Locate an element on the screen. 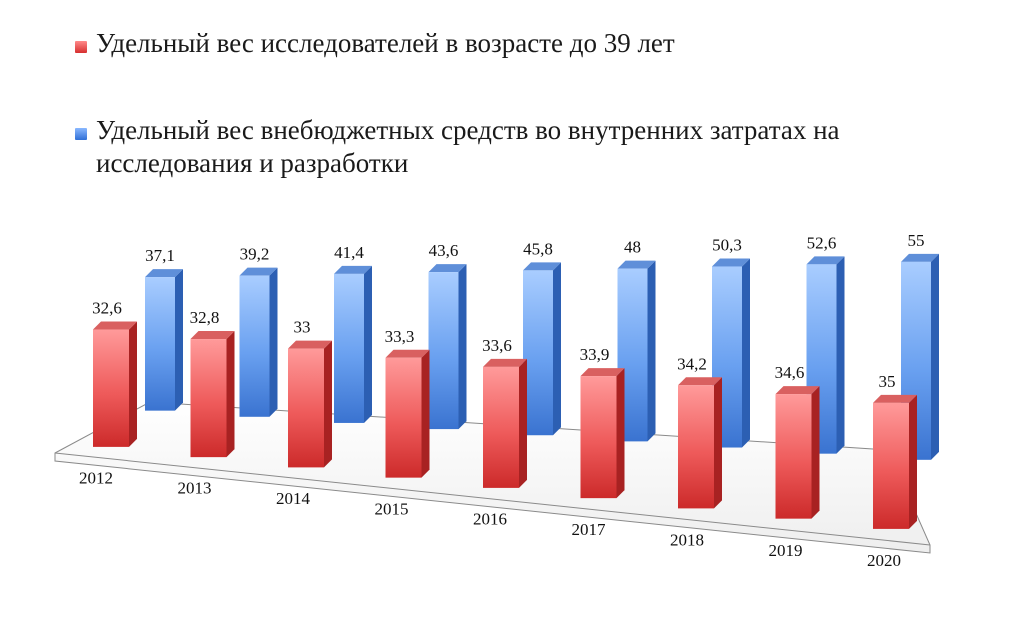 The height and width of the screenshot is (642, 1009). bar-blue-2017-top is located at coordinates (636, 264).